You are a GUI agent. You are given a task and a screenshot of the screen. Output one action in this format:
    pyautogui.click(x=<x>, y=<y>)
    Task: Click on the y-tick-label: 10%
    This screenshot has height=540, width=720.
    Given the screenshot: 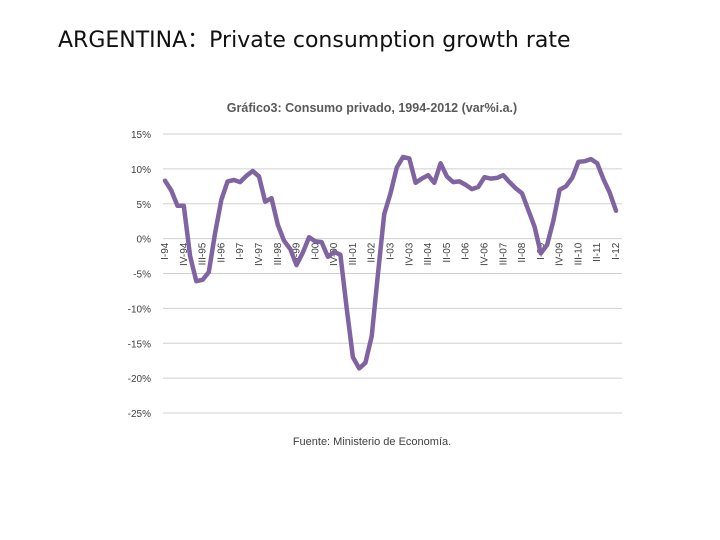 What is the action you would take?
    pyautogui.click(x=141, y=170)
    